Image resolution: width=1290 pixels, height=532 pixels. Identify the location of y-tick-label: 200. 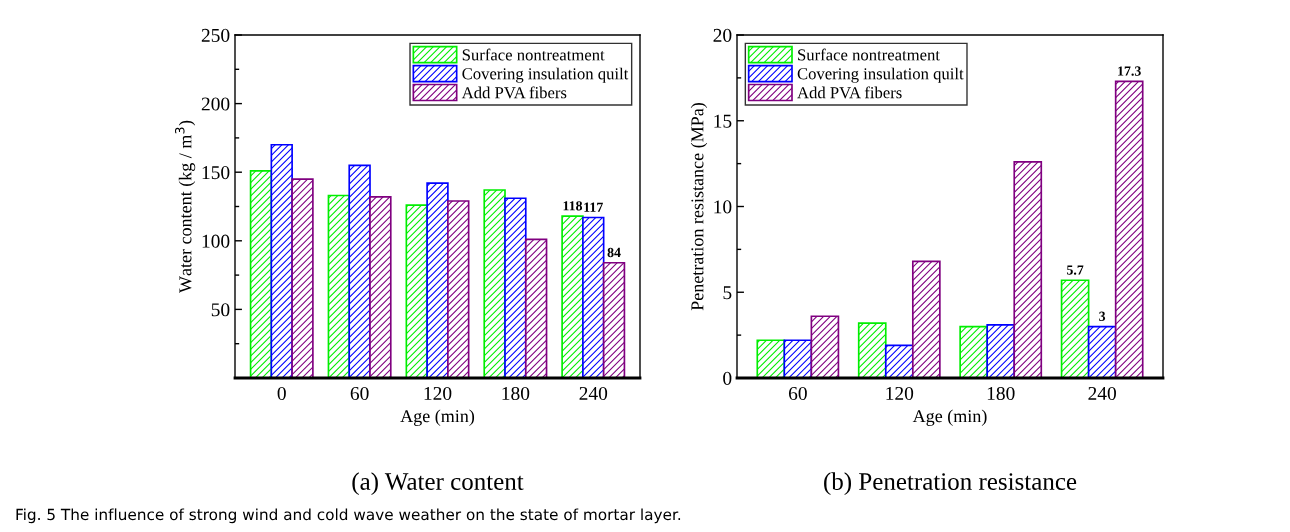
(215, 104).